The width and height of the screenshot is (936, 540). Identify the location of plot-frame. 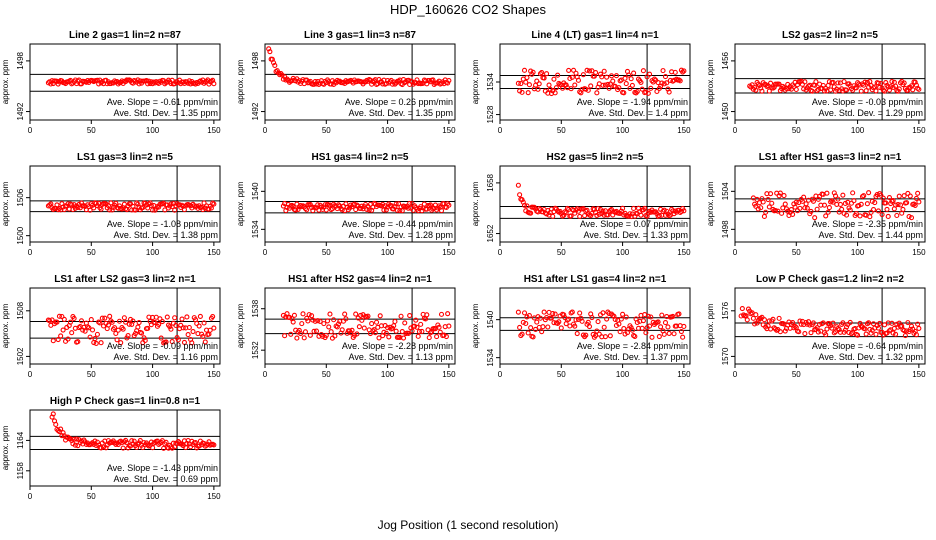
(830, 326).